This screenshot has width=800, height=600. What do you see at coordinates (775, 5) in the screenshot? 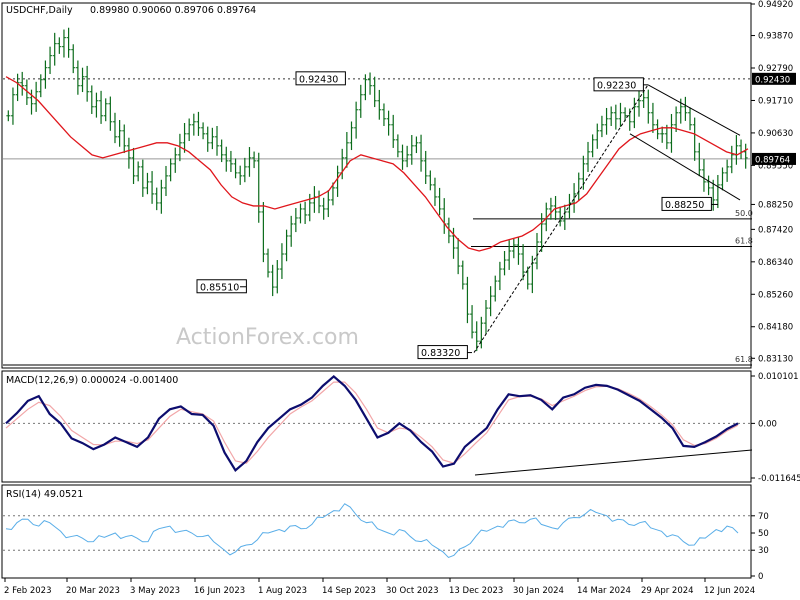
I see `price-tick-label: 0.94920` at bounding box center [775, 5].